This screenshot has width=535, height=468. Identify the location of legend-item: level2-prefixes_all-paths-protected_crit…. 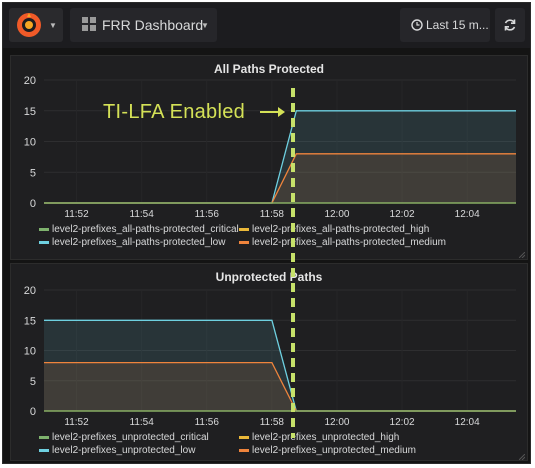
(139, 229).